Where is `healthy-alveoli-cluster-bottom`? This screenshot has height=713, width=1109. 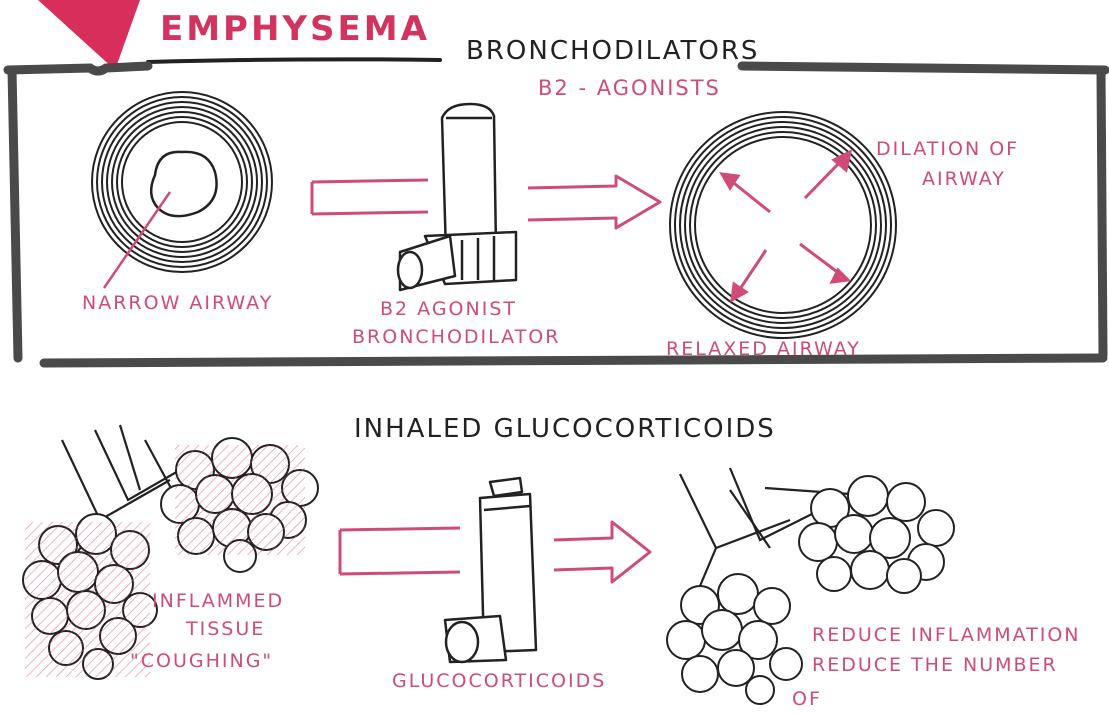
healthy-alveoli-cluster-bottom is located at coordinates (734, 639).